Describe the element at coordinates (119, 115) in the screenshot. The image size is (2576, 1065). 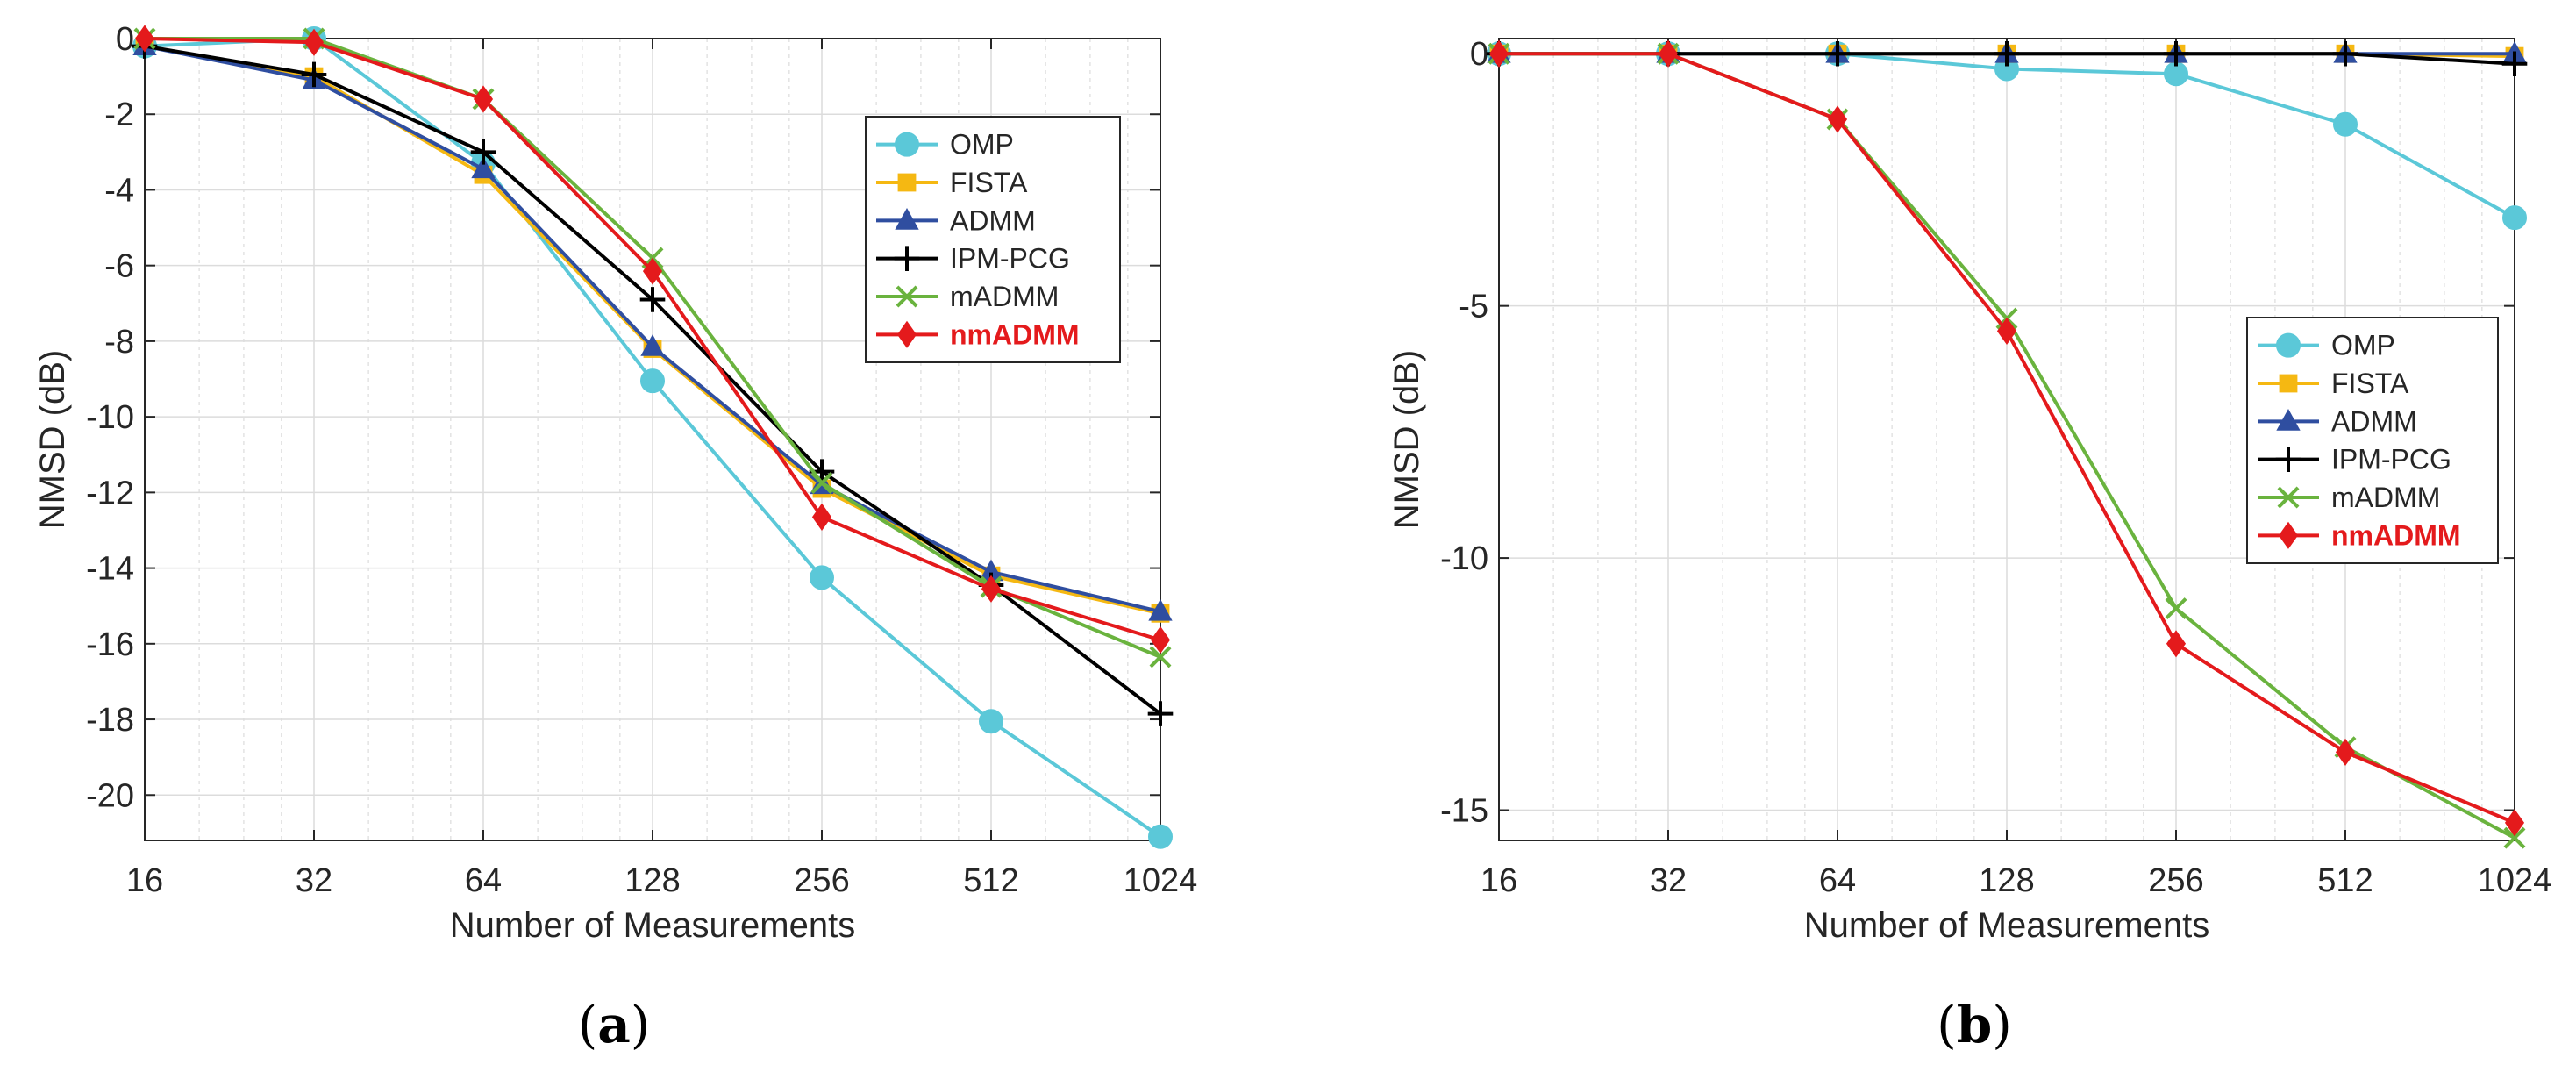
I see `y-tick-label: -2` at that location.